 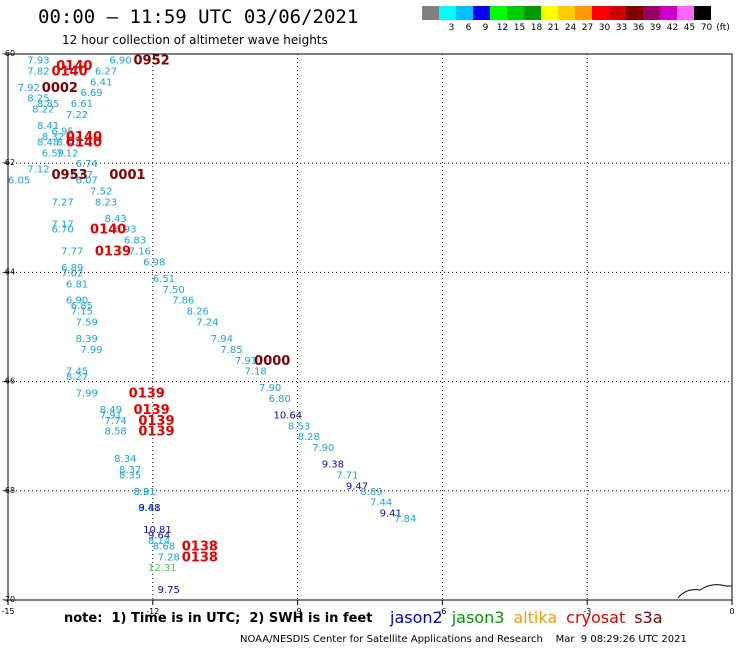 I want to click on wave-height-label: 8.58, so click(x=116, y=432).